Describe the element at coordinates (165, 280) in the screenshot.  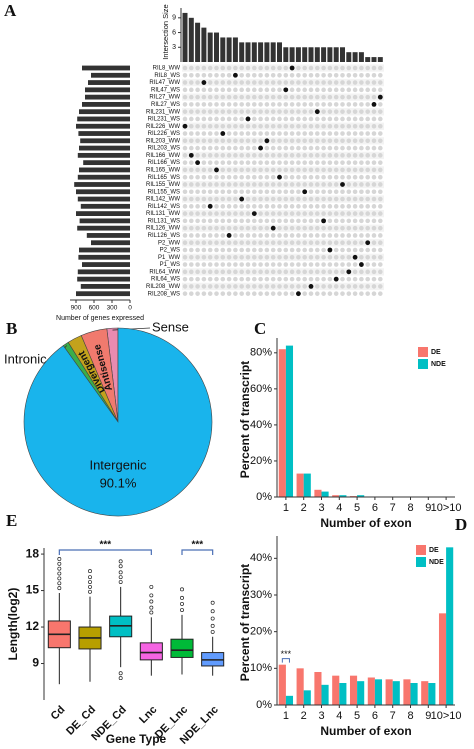
I see `set-label: RIL64_WS` at that location.